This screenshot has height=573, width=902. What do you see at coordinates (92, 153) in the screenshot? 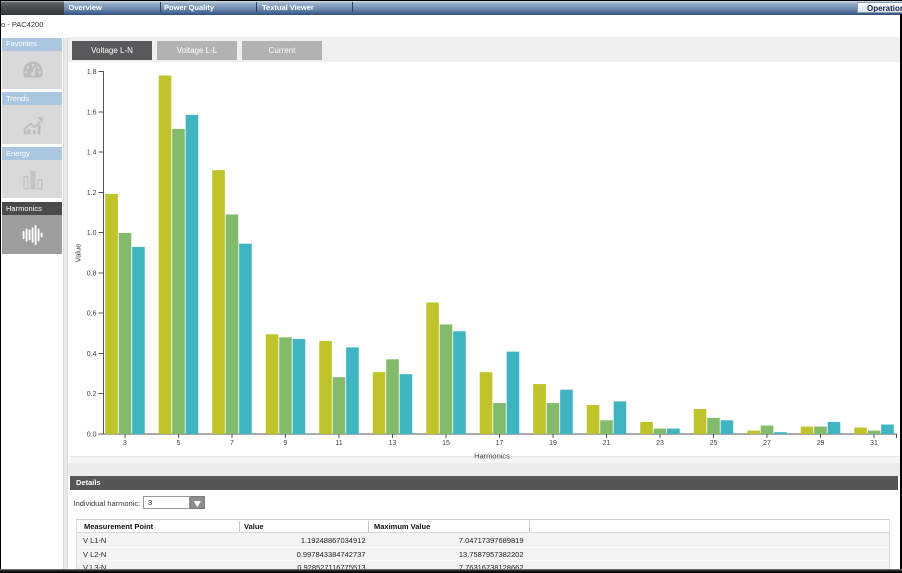
I see `svg-text: 1.4` at bounding box center [92, 153].